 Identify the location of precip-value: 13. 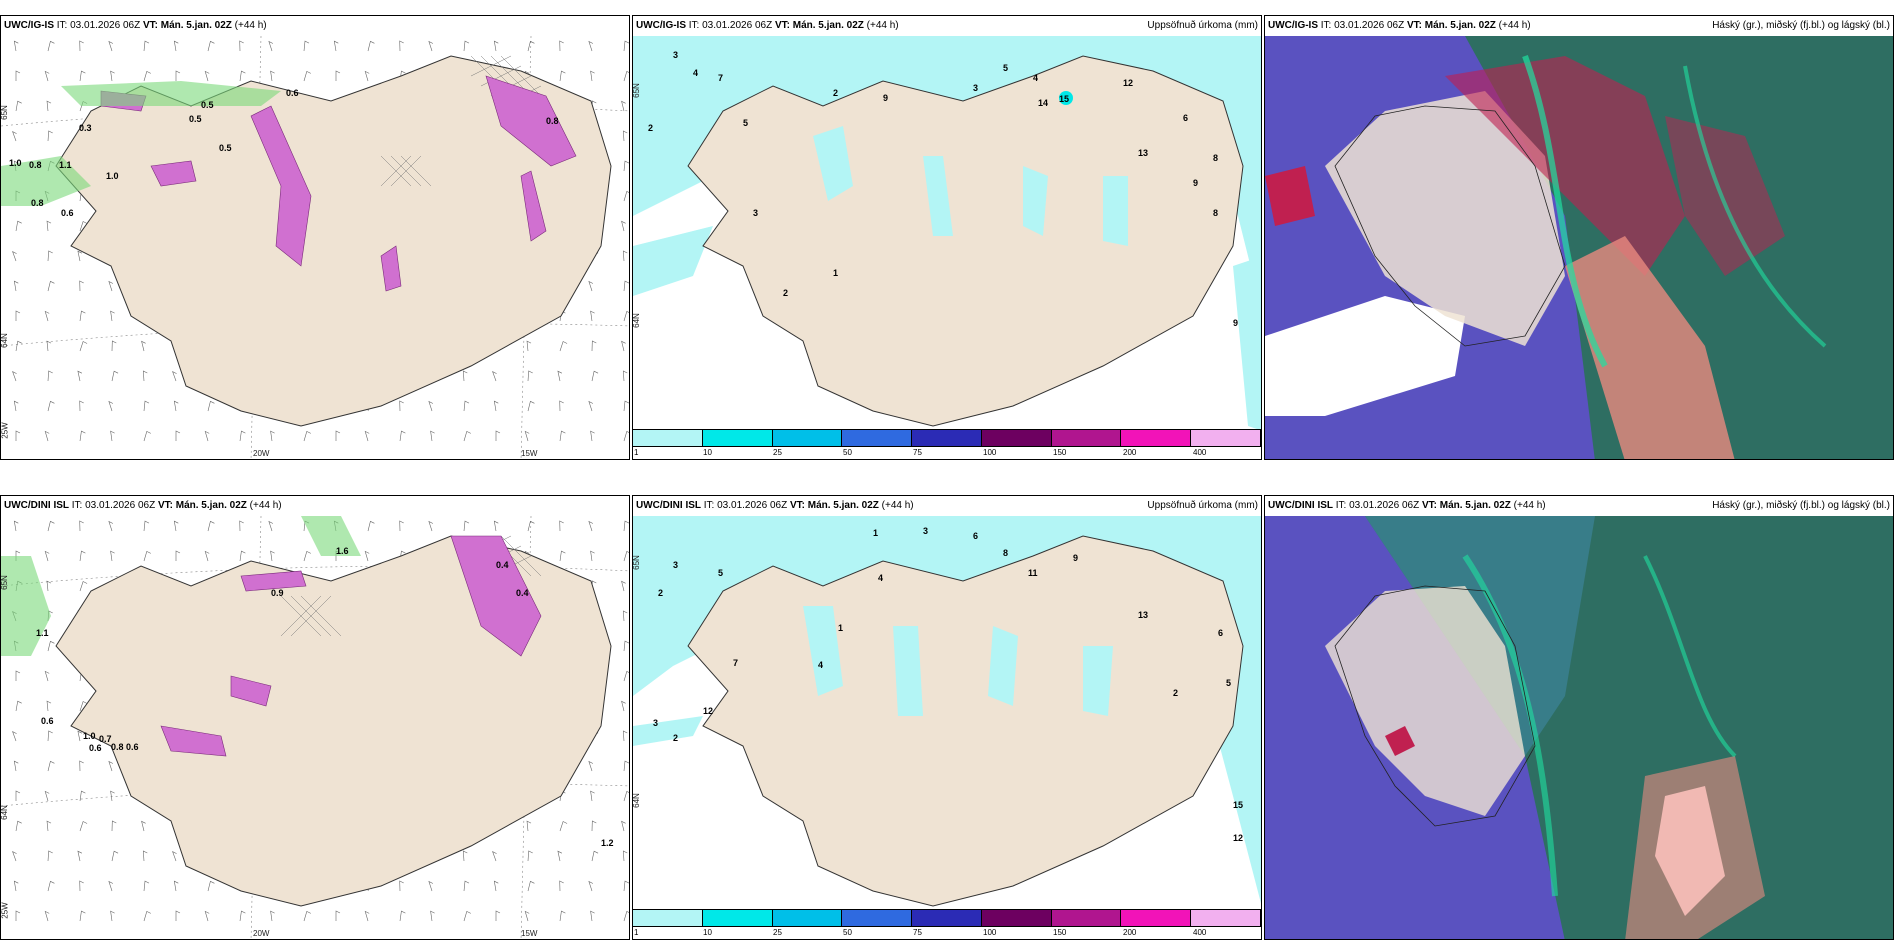
(1143, 615).